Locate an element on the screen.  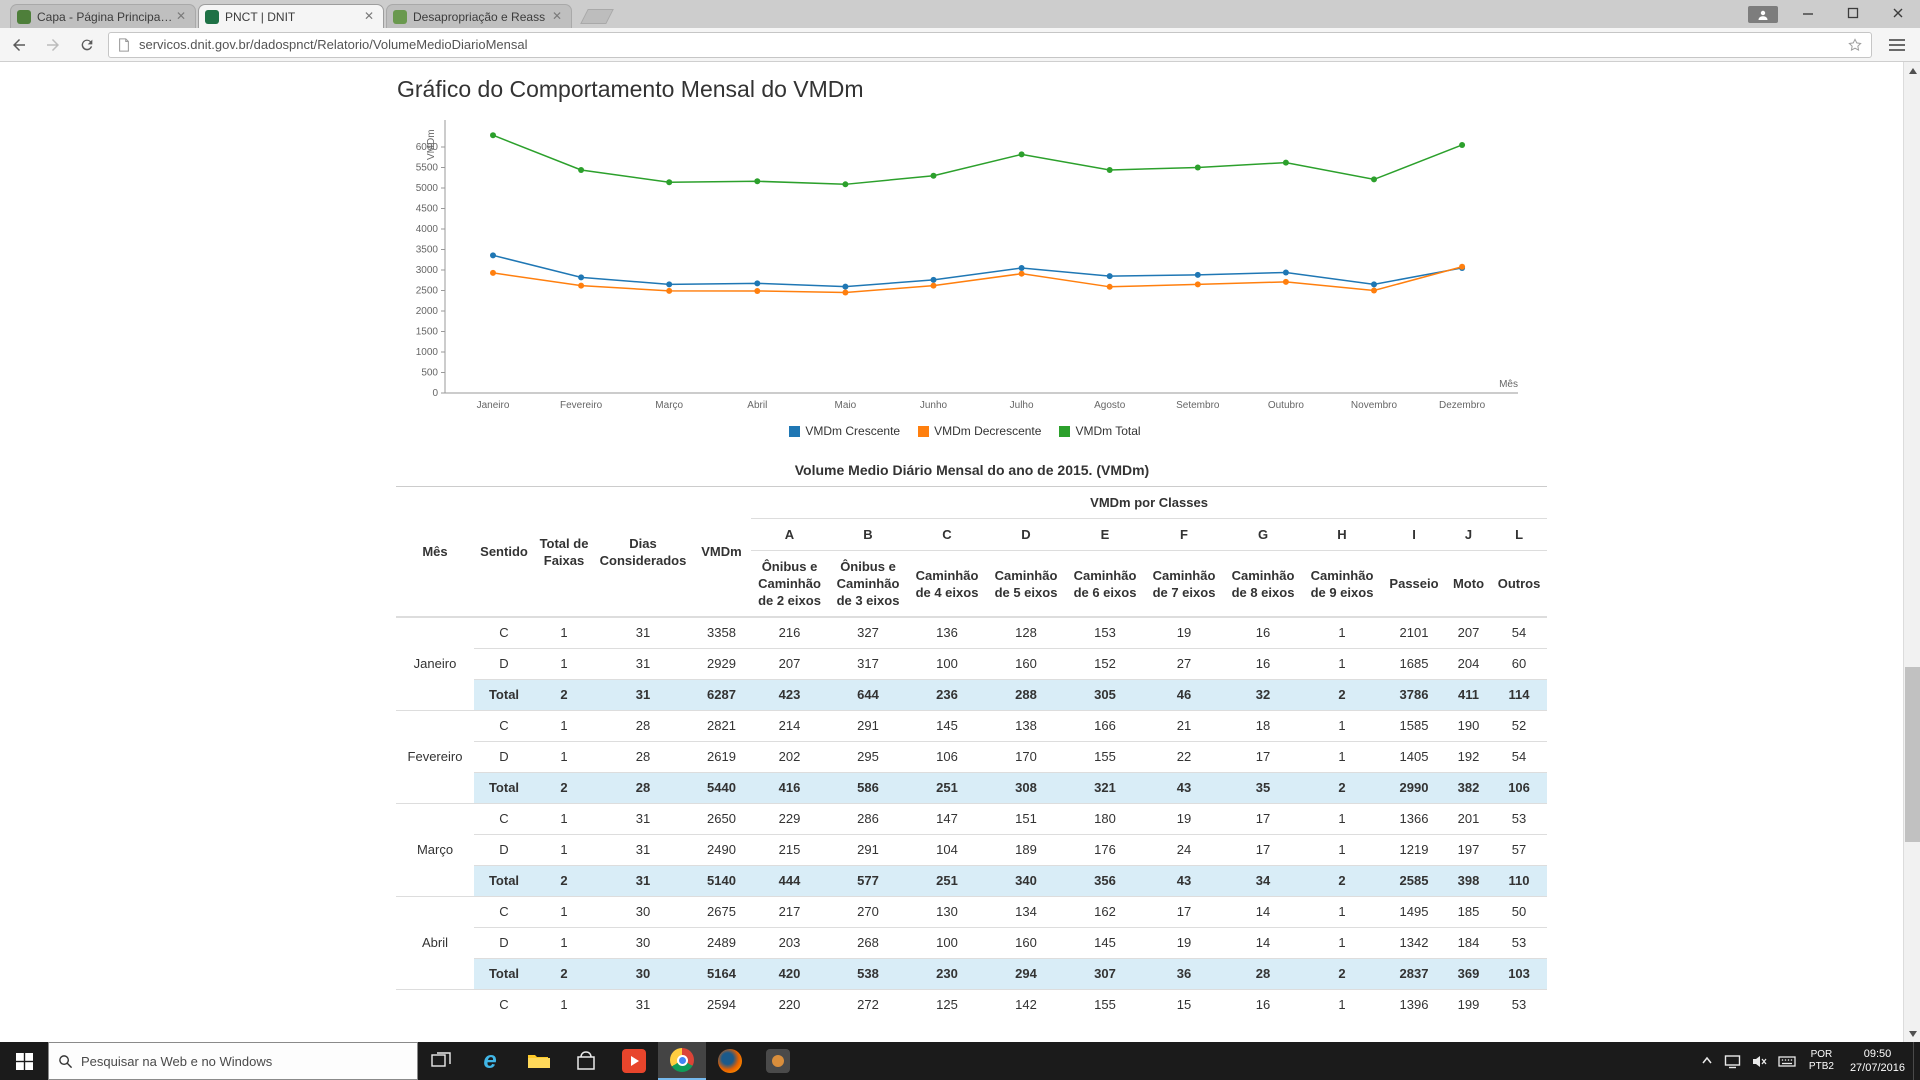
new-tab-button is located at coordinates (597, 16).